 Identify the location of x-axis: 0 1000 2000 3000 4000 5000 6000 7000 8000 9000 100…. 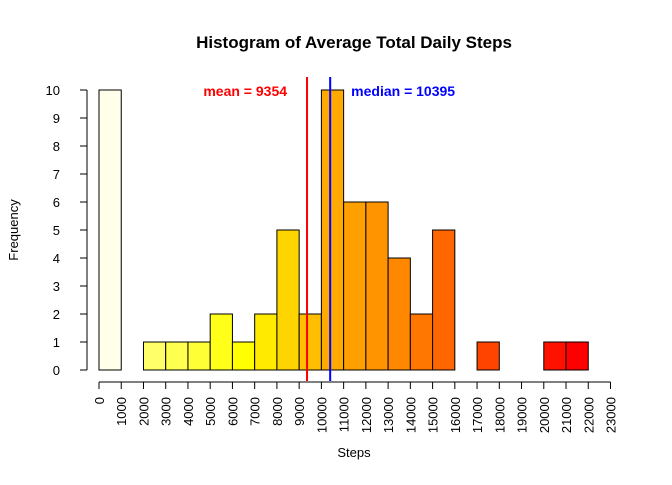
(355, 407).